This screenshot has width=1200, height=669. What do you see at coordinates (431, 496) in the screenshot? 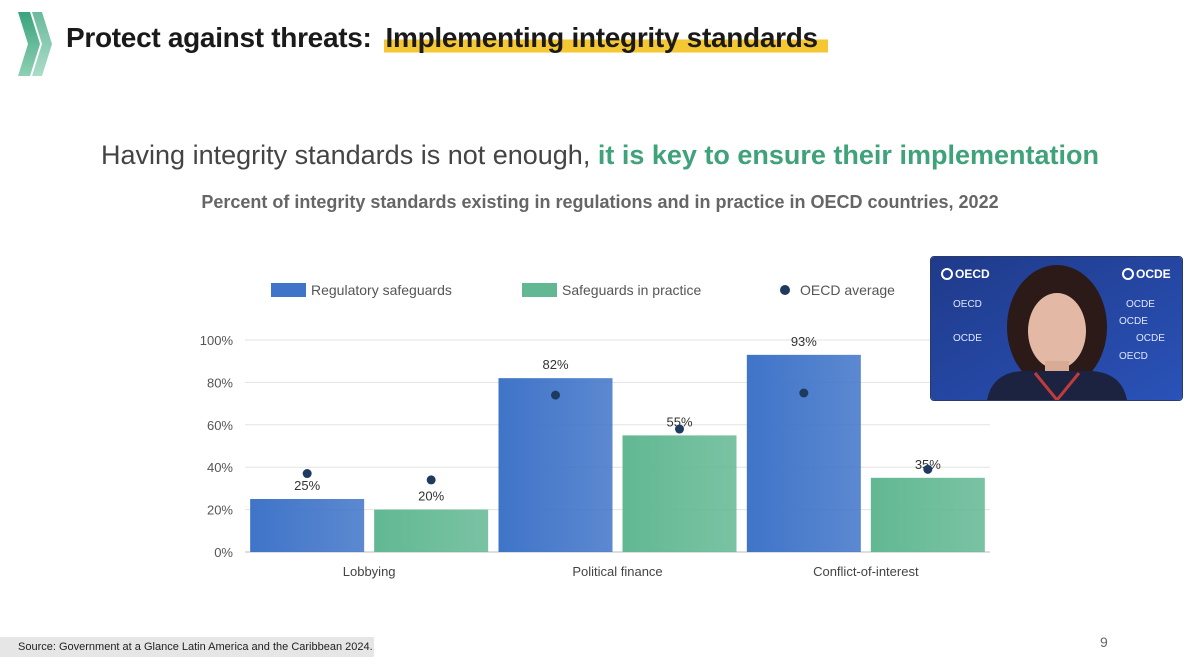
I see `data-label: 20%` at bounding box center [431, 496].